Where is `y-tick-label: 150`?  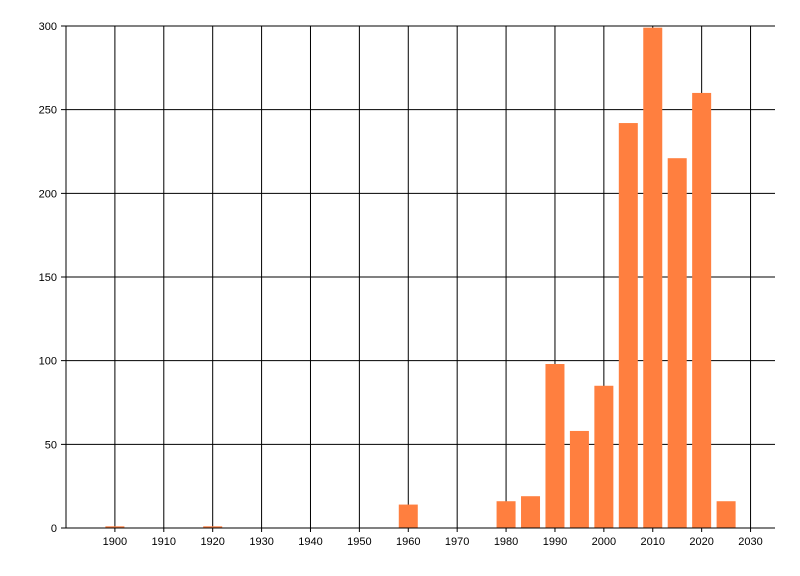 y-tick-label: 150 is located at coordinates (48, 278).